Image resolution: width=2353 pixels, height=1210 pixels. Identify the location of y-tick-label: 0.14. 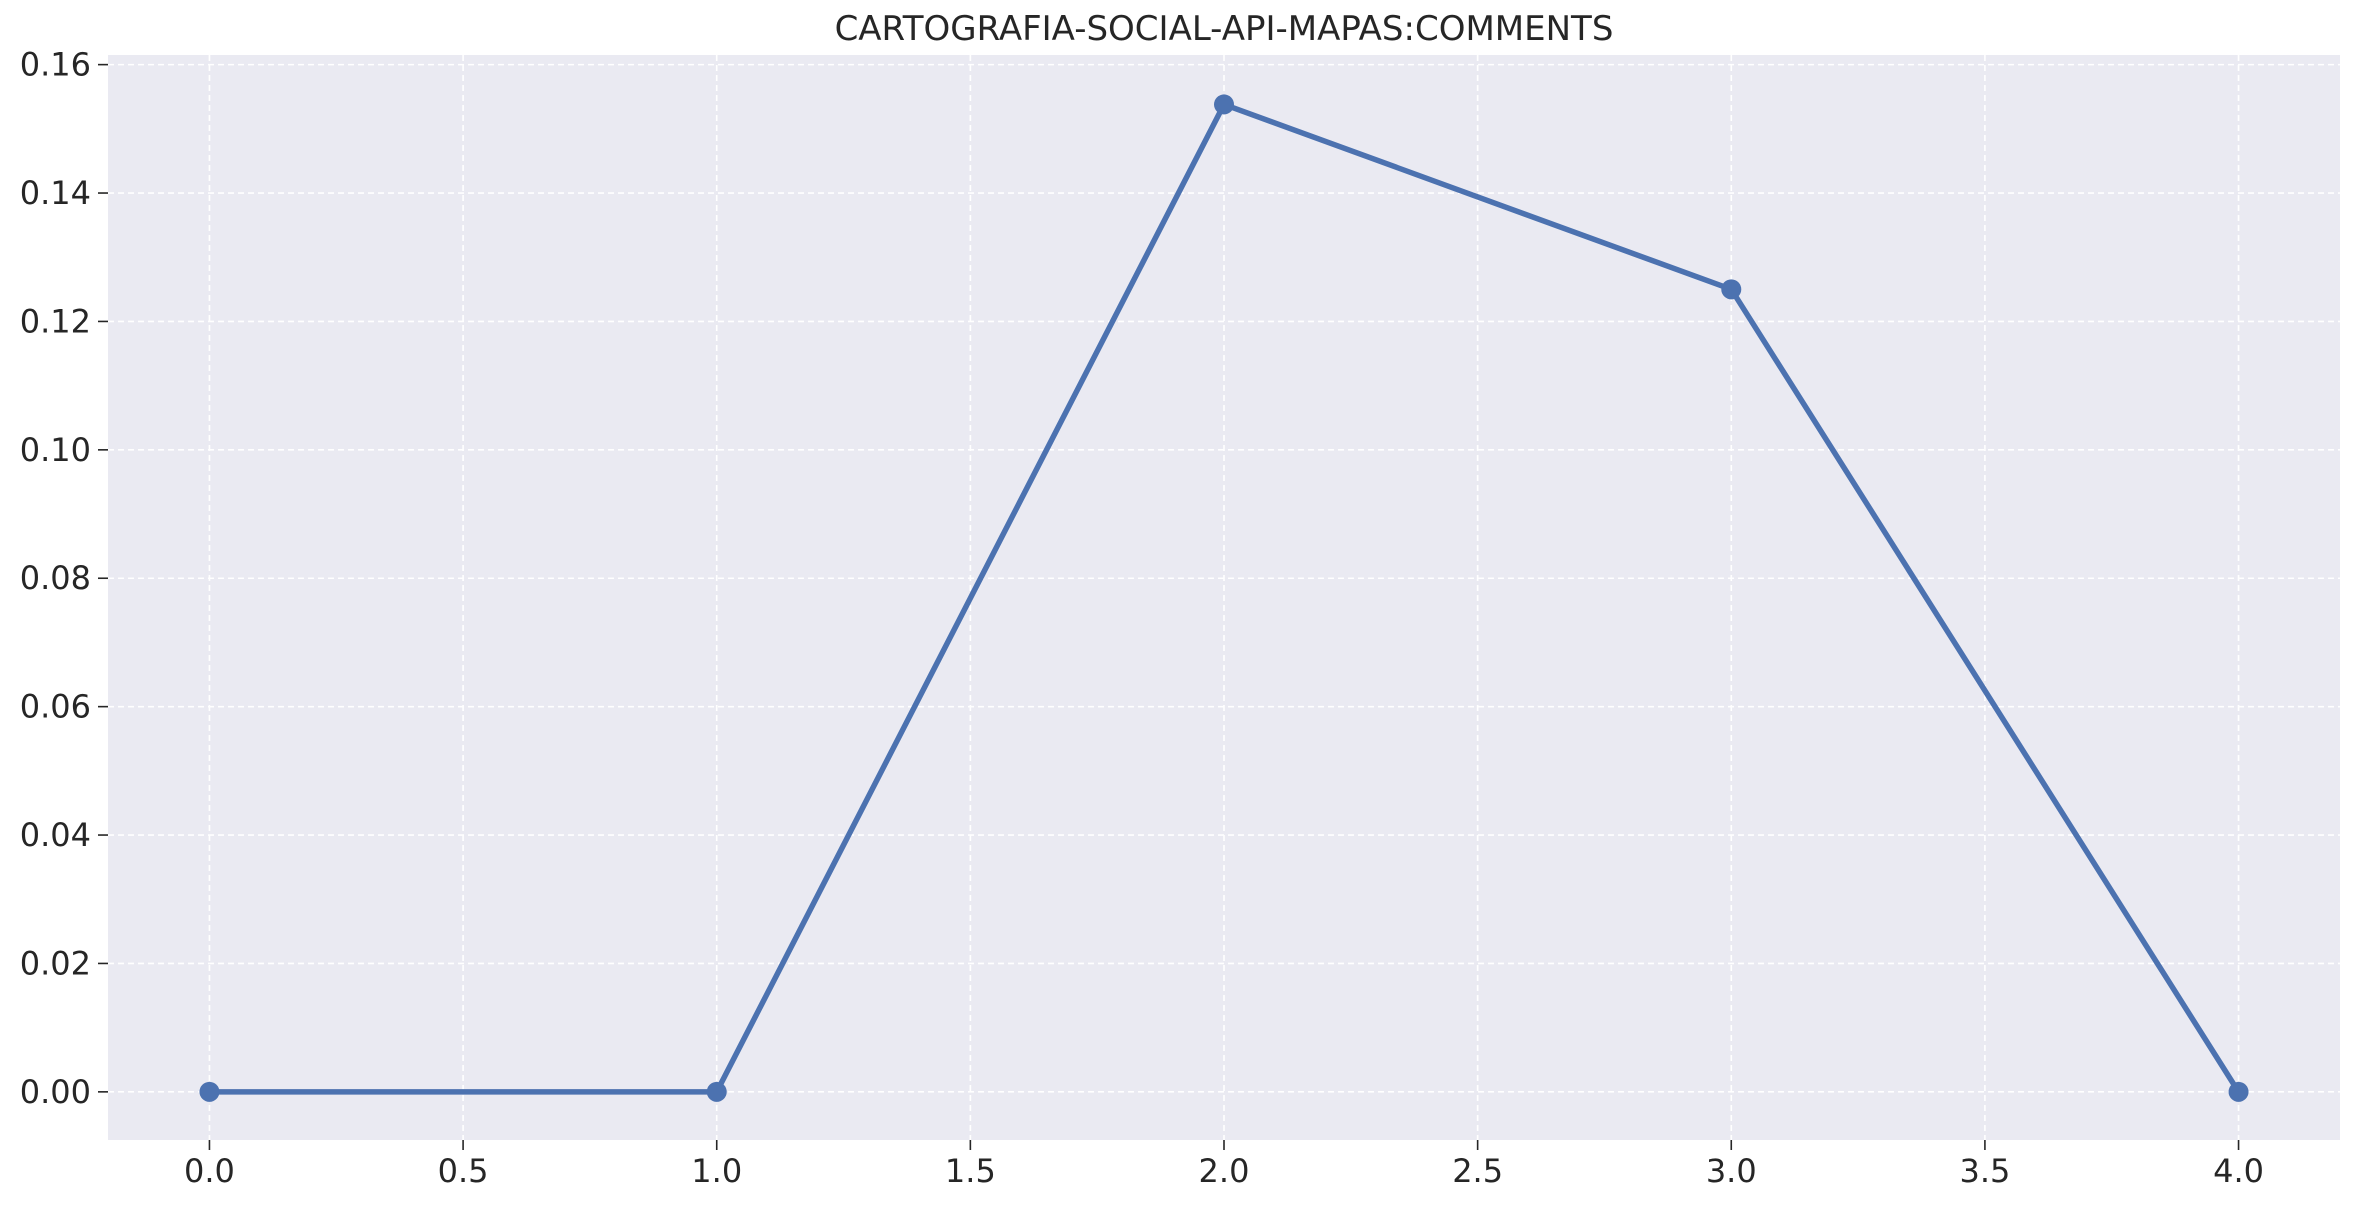
(55, 193).